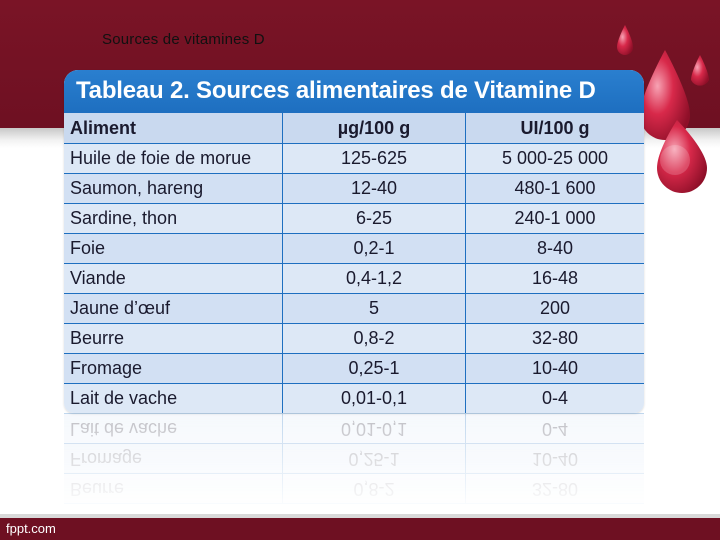 The width and height of the screenshot is (720, 540). Describe the element at coordinates (173, 278) in the screenshot. I see `cell-aliment: Viande` at that location.